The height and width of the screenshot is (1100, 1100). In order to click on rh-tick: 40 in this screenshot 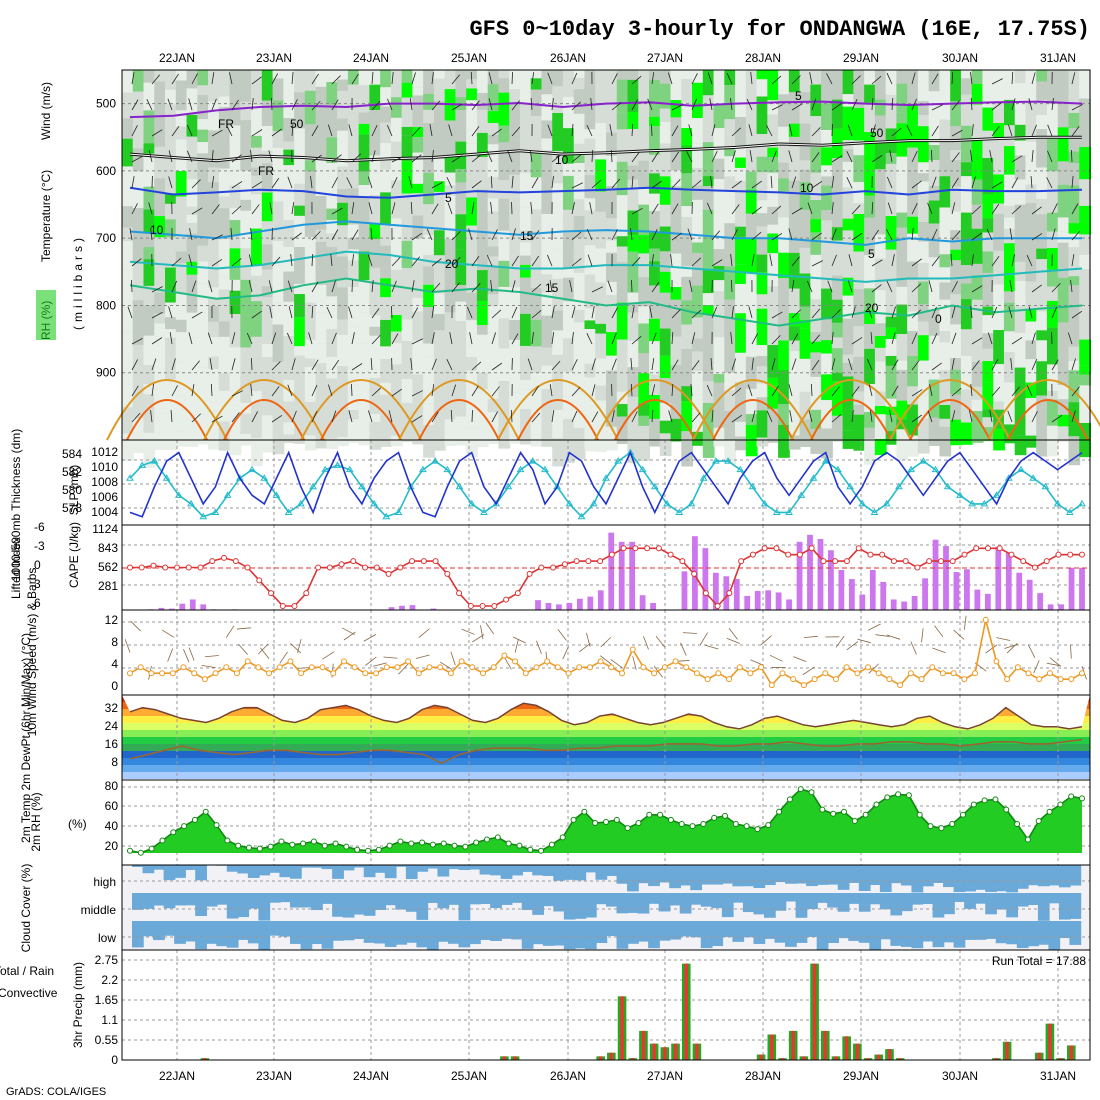, I will do `click(112, 826)`.